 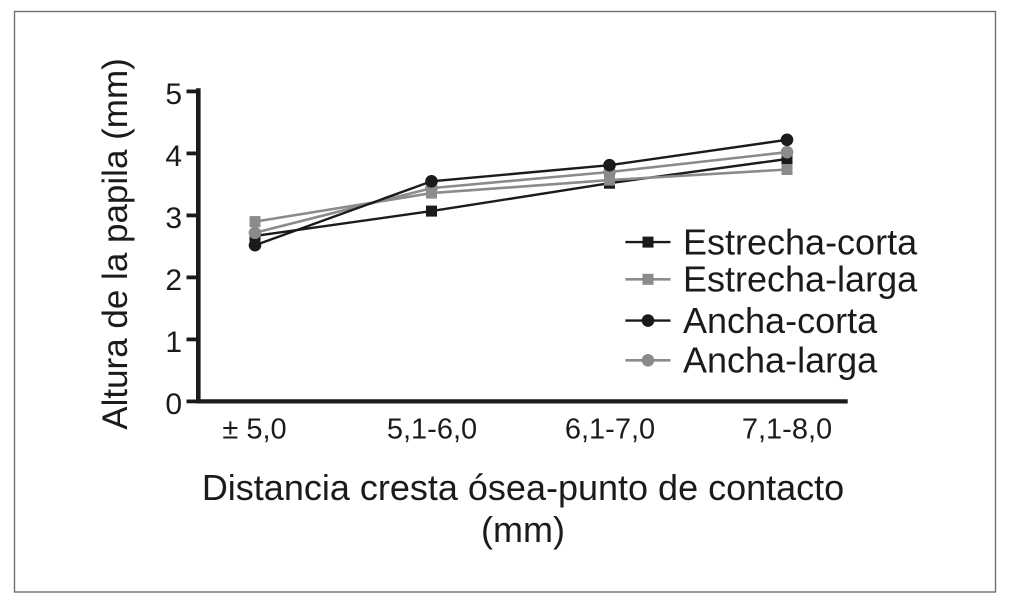 What do you see at coordinates (780, 320) in the screenshot?
I see `svg-text: Ancha-corta` at bounding box center [780, 320].